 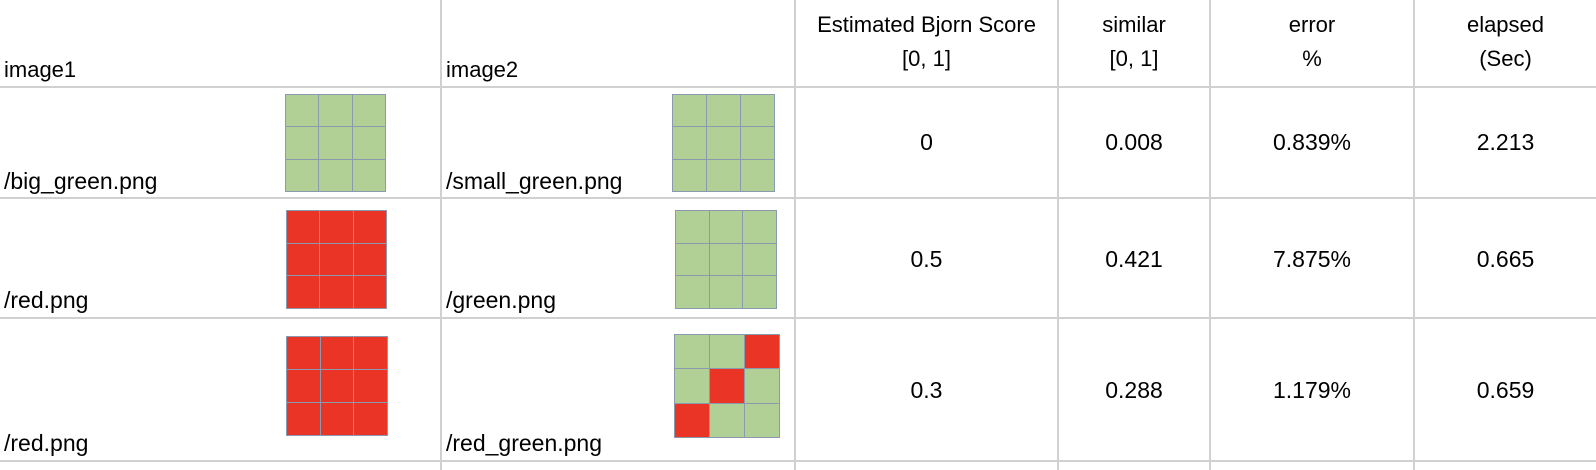 I want to click on header-image2: image2, so click(x=482, y=69).